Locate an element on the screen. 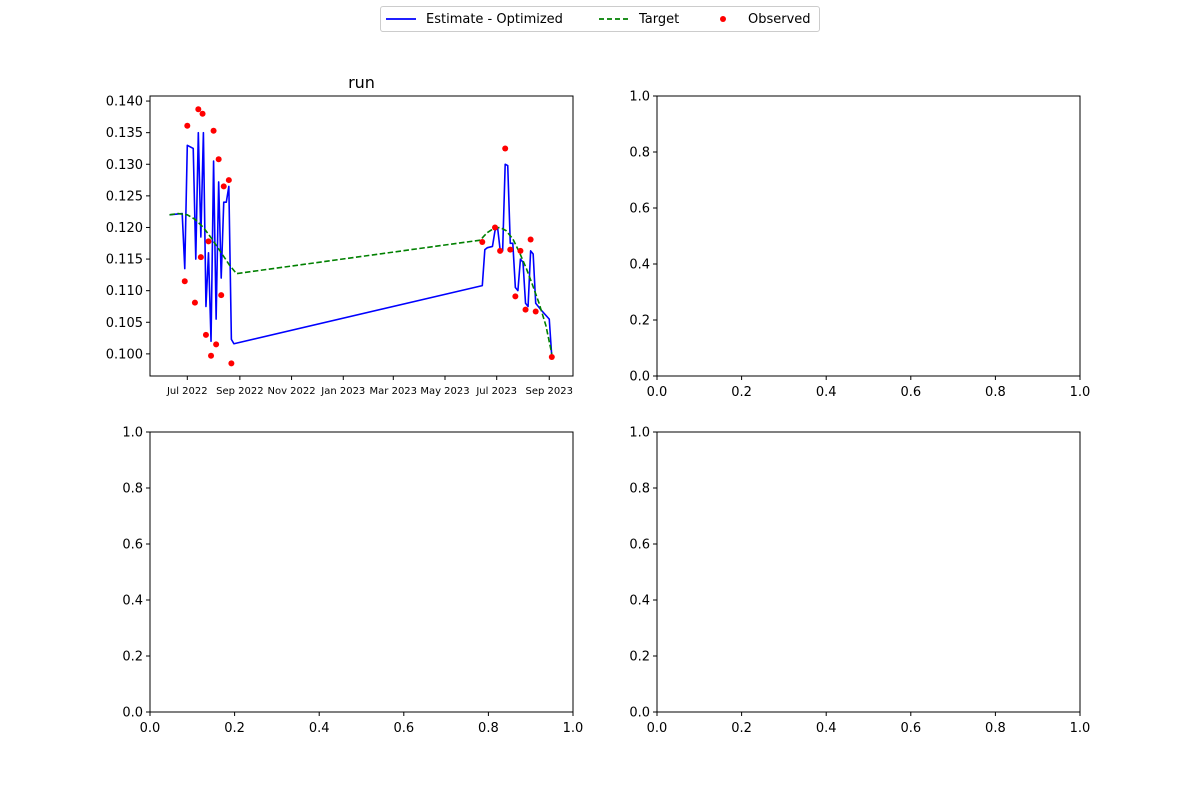 This screenshot has width=1200, height=800. legend-dot-icon is located at coordinates (723, 19).